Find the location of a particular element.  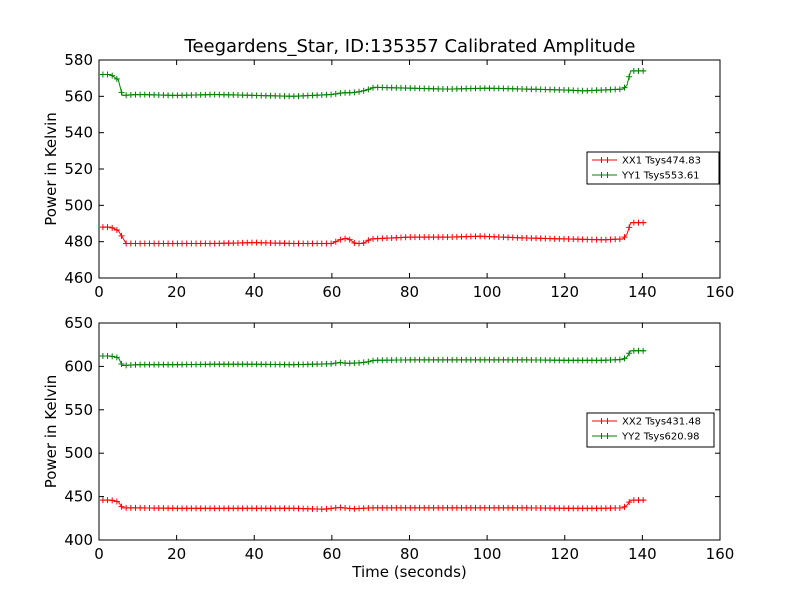

y-tick-label: 520 is located at coordinates (78, 169).